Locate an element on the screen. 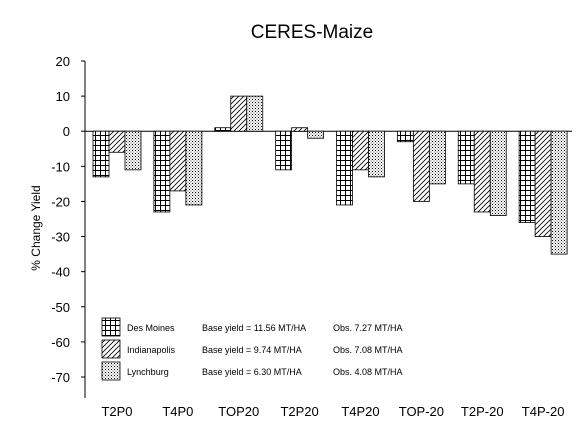 Image resolution: width=580 pixels, height=442 pixels. legend-base-yield: Base yield = 9.74 MT/HA is located at coordinates (252, 350).